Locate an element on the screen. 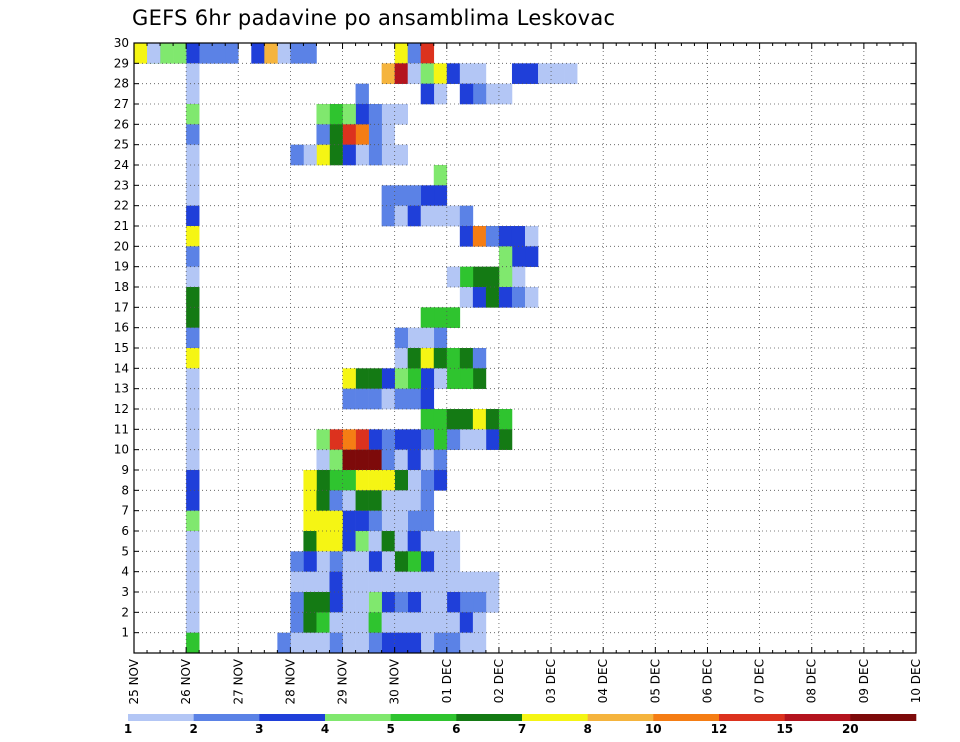 The image size is (960, 742). x-tick-label: 03 DEC is located at coordinates (551, 681).